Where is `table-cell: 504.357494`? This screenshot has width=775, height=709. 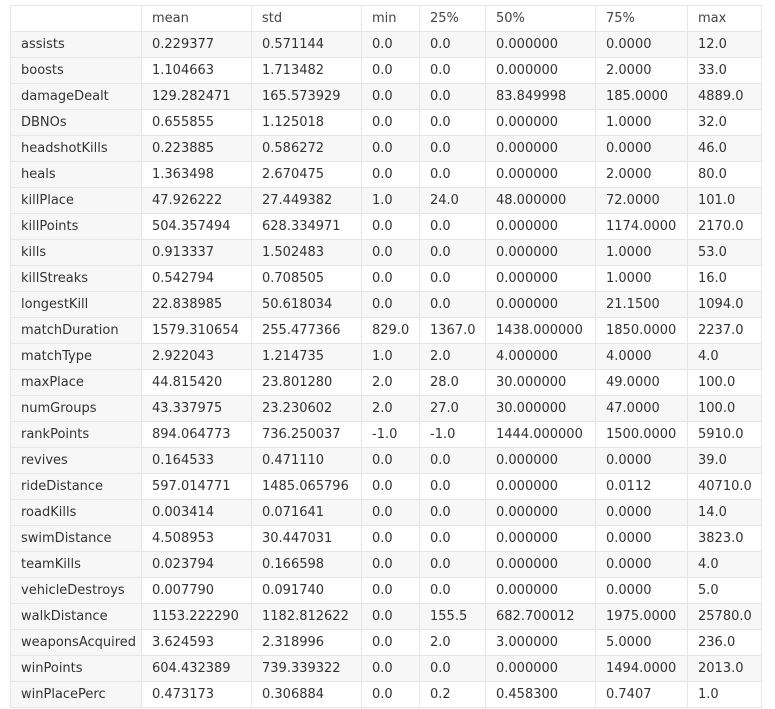 table-cell: 504.357494 is located at coordinates (196, 226).